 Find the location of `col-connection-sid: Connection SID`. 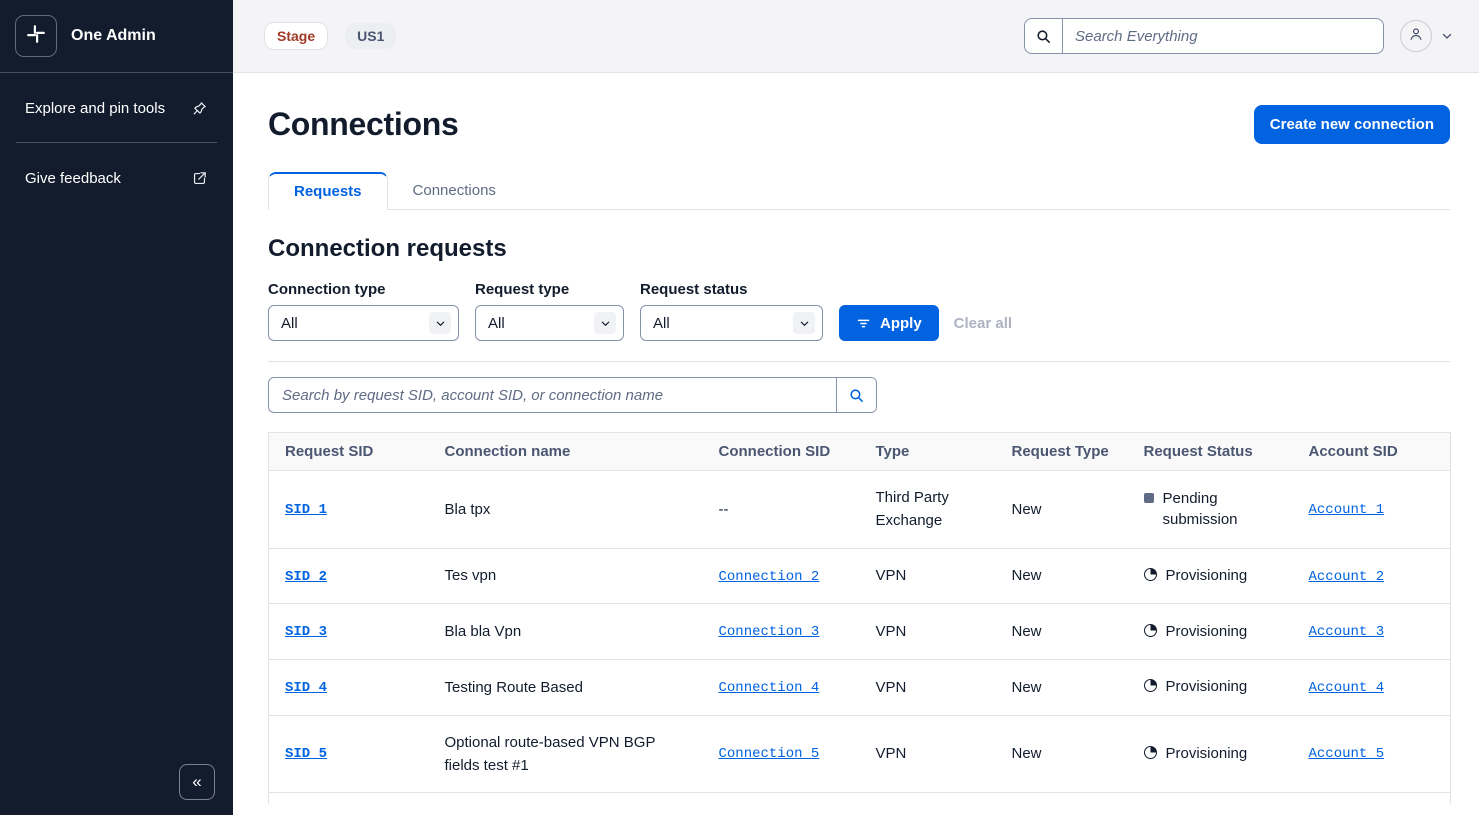

col-connection-sid: Connection SID is located at coordinates (781, 451).